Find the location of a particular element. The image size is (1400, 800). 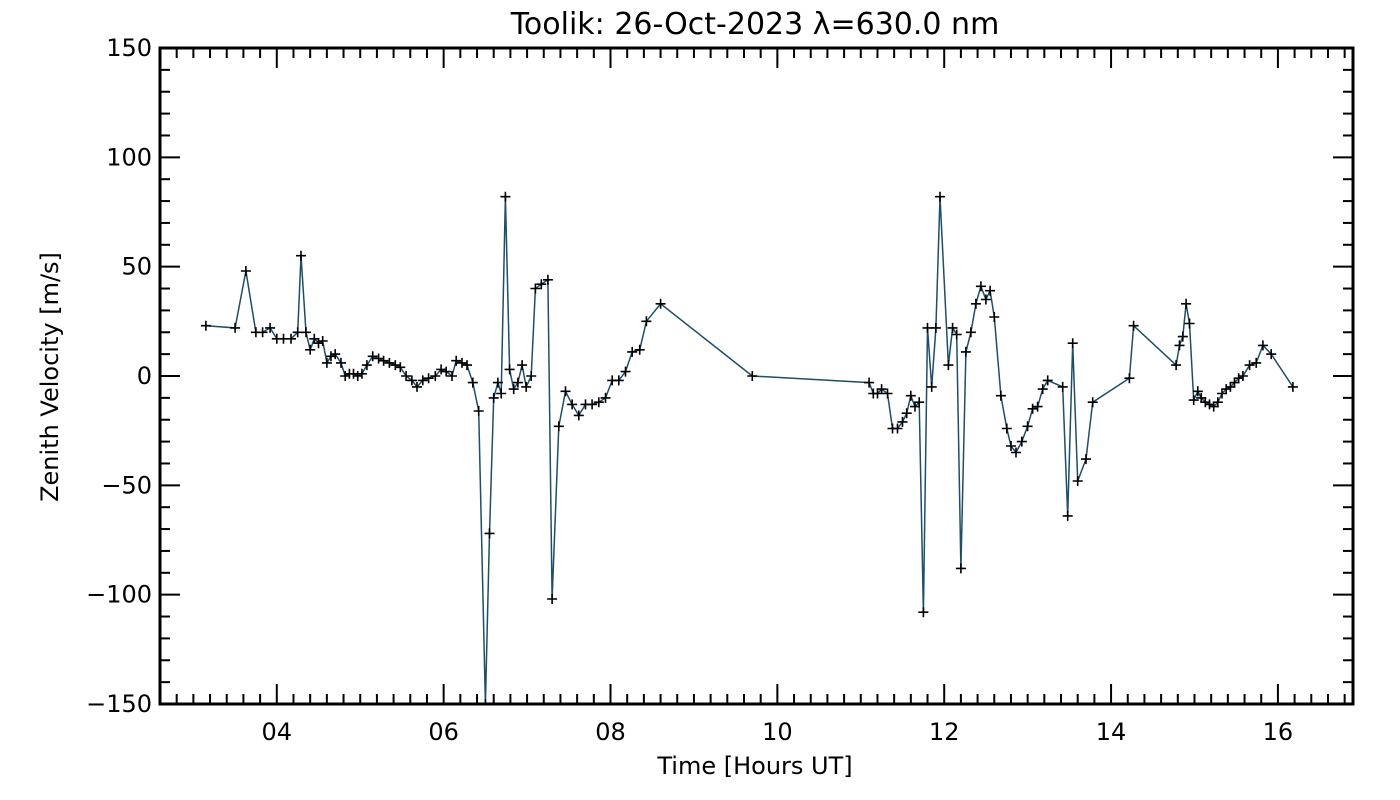

x-tick-label: 08 is located at coordinates (610, 732).